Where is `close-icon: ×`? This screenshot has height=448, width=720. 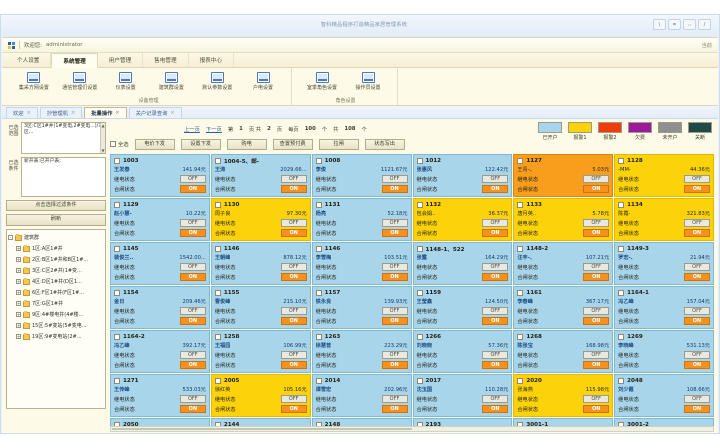 close-icon: × is located at coordinates (28, 112).